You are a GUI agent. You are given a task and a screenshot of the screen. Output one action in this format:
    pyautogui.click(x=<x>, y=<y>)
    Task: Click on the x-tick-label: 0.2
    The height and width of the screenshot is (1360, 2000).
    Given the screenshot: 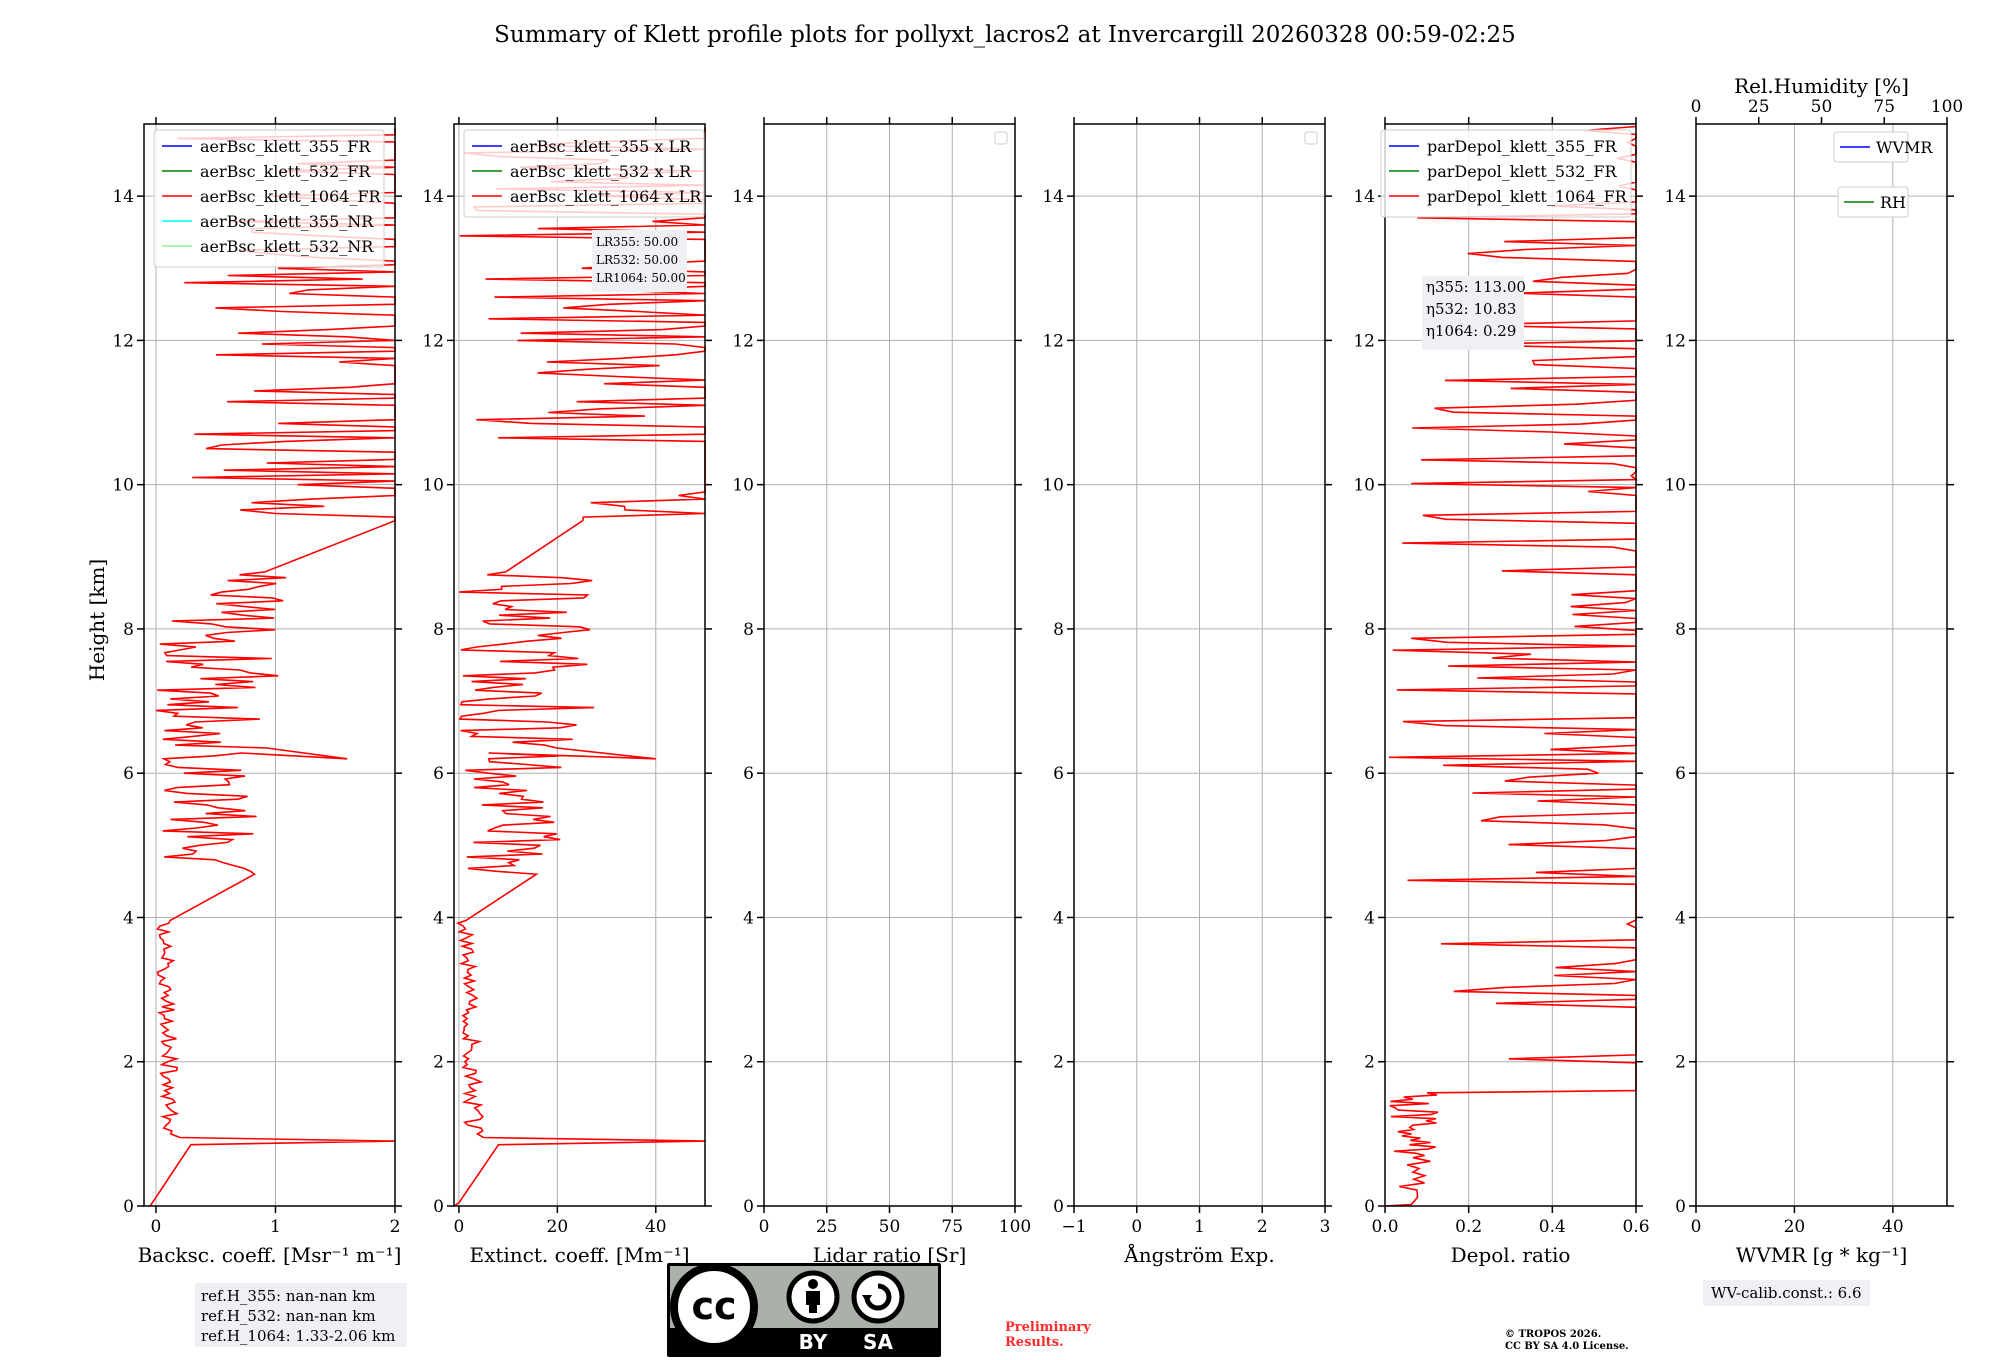 What is the action you would take?
    pyautogui.click(x=1468, y=1227)
    